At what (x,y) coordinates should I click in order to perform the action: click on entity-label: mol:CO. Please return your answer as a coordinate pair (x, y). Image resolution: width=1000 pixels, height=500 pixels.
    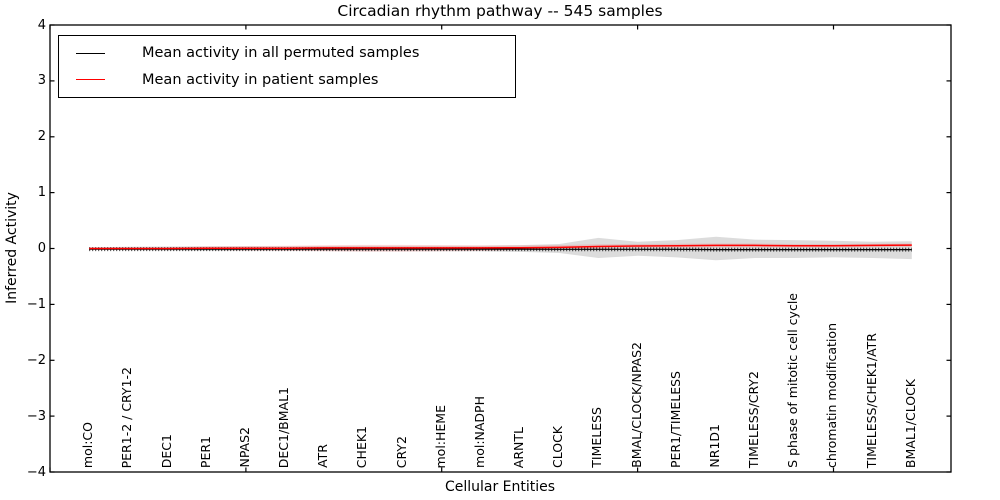
    Looking at the image, I should click on (88, 444).